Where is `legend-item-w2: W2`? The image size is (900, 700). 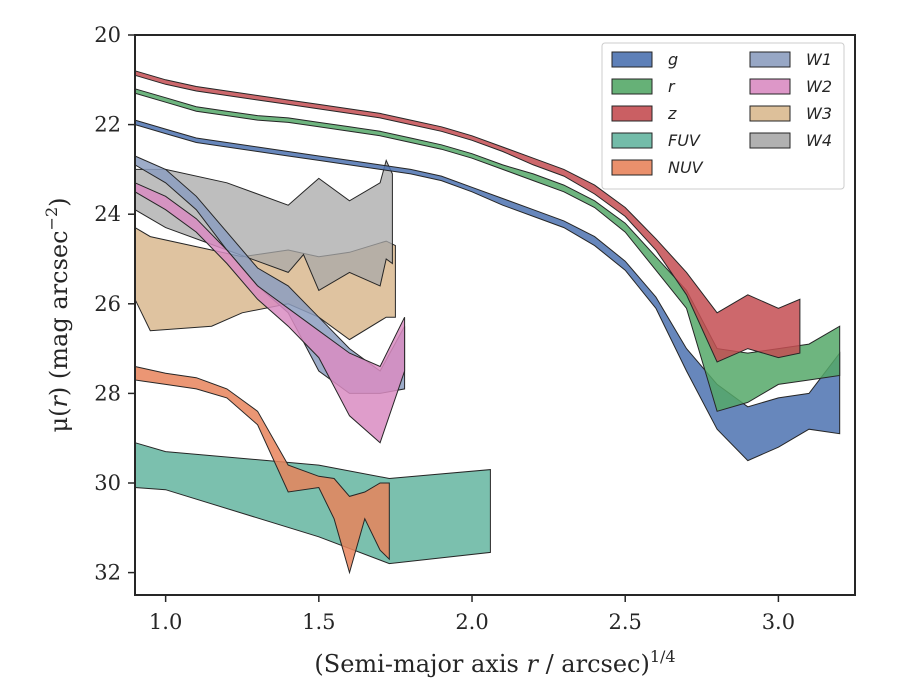 legend-item-w2: W2 is located at coordinates (790, 86).